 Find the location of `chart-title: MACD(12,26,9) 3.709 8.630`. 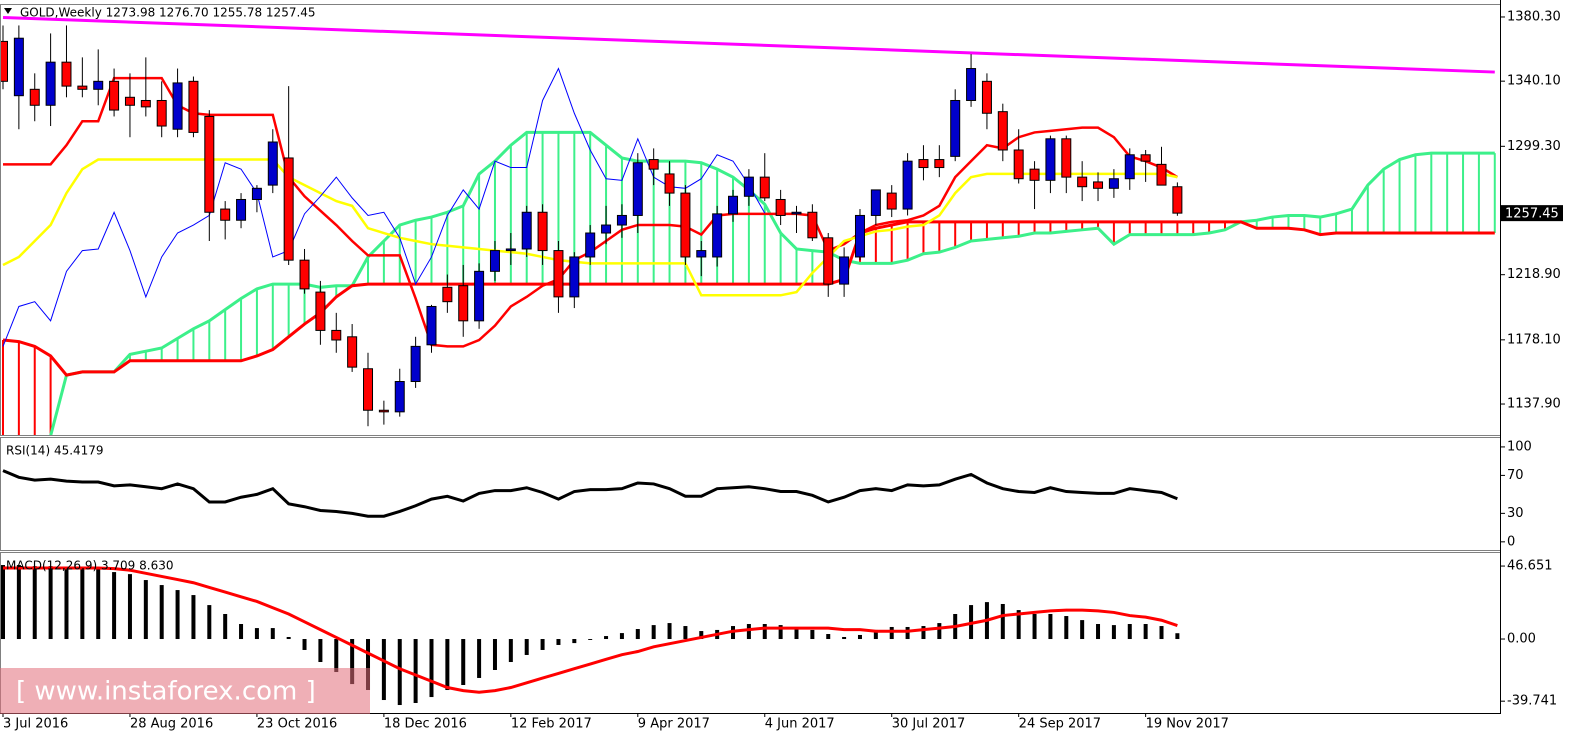

chart-title: MACD(12,26,9) 3.709 8.630 is located at coordinates (89, 566).